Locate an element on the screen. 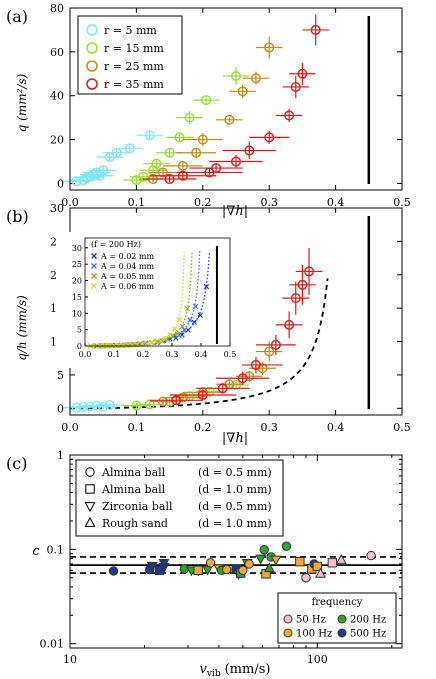 This screenshot has width=436, height=679. inset-legend-label: A = 0.06 mm is located at coordinates (127, 286).